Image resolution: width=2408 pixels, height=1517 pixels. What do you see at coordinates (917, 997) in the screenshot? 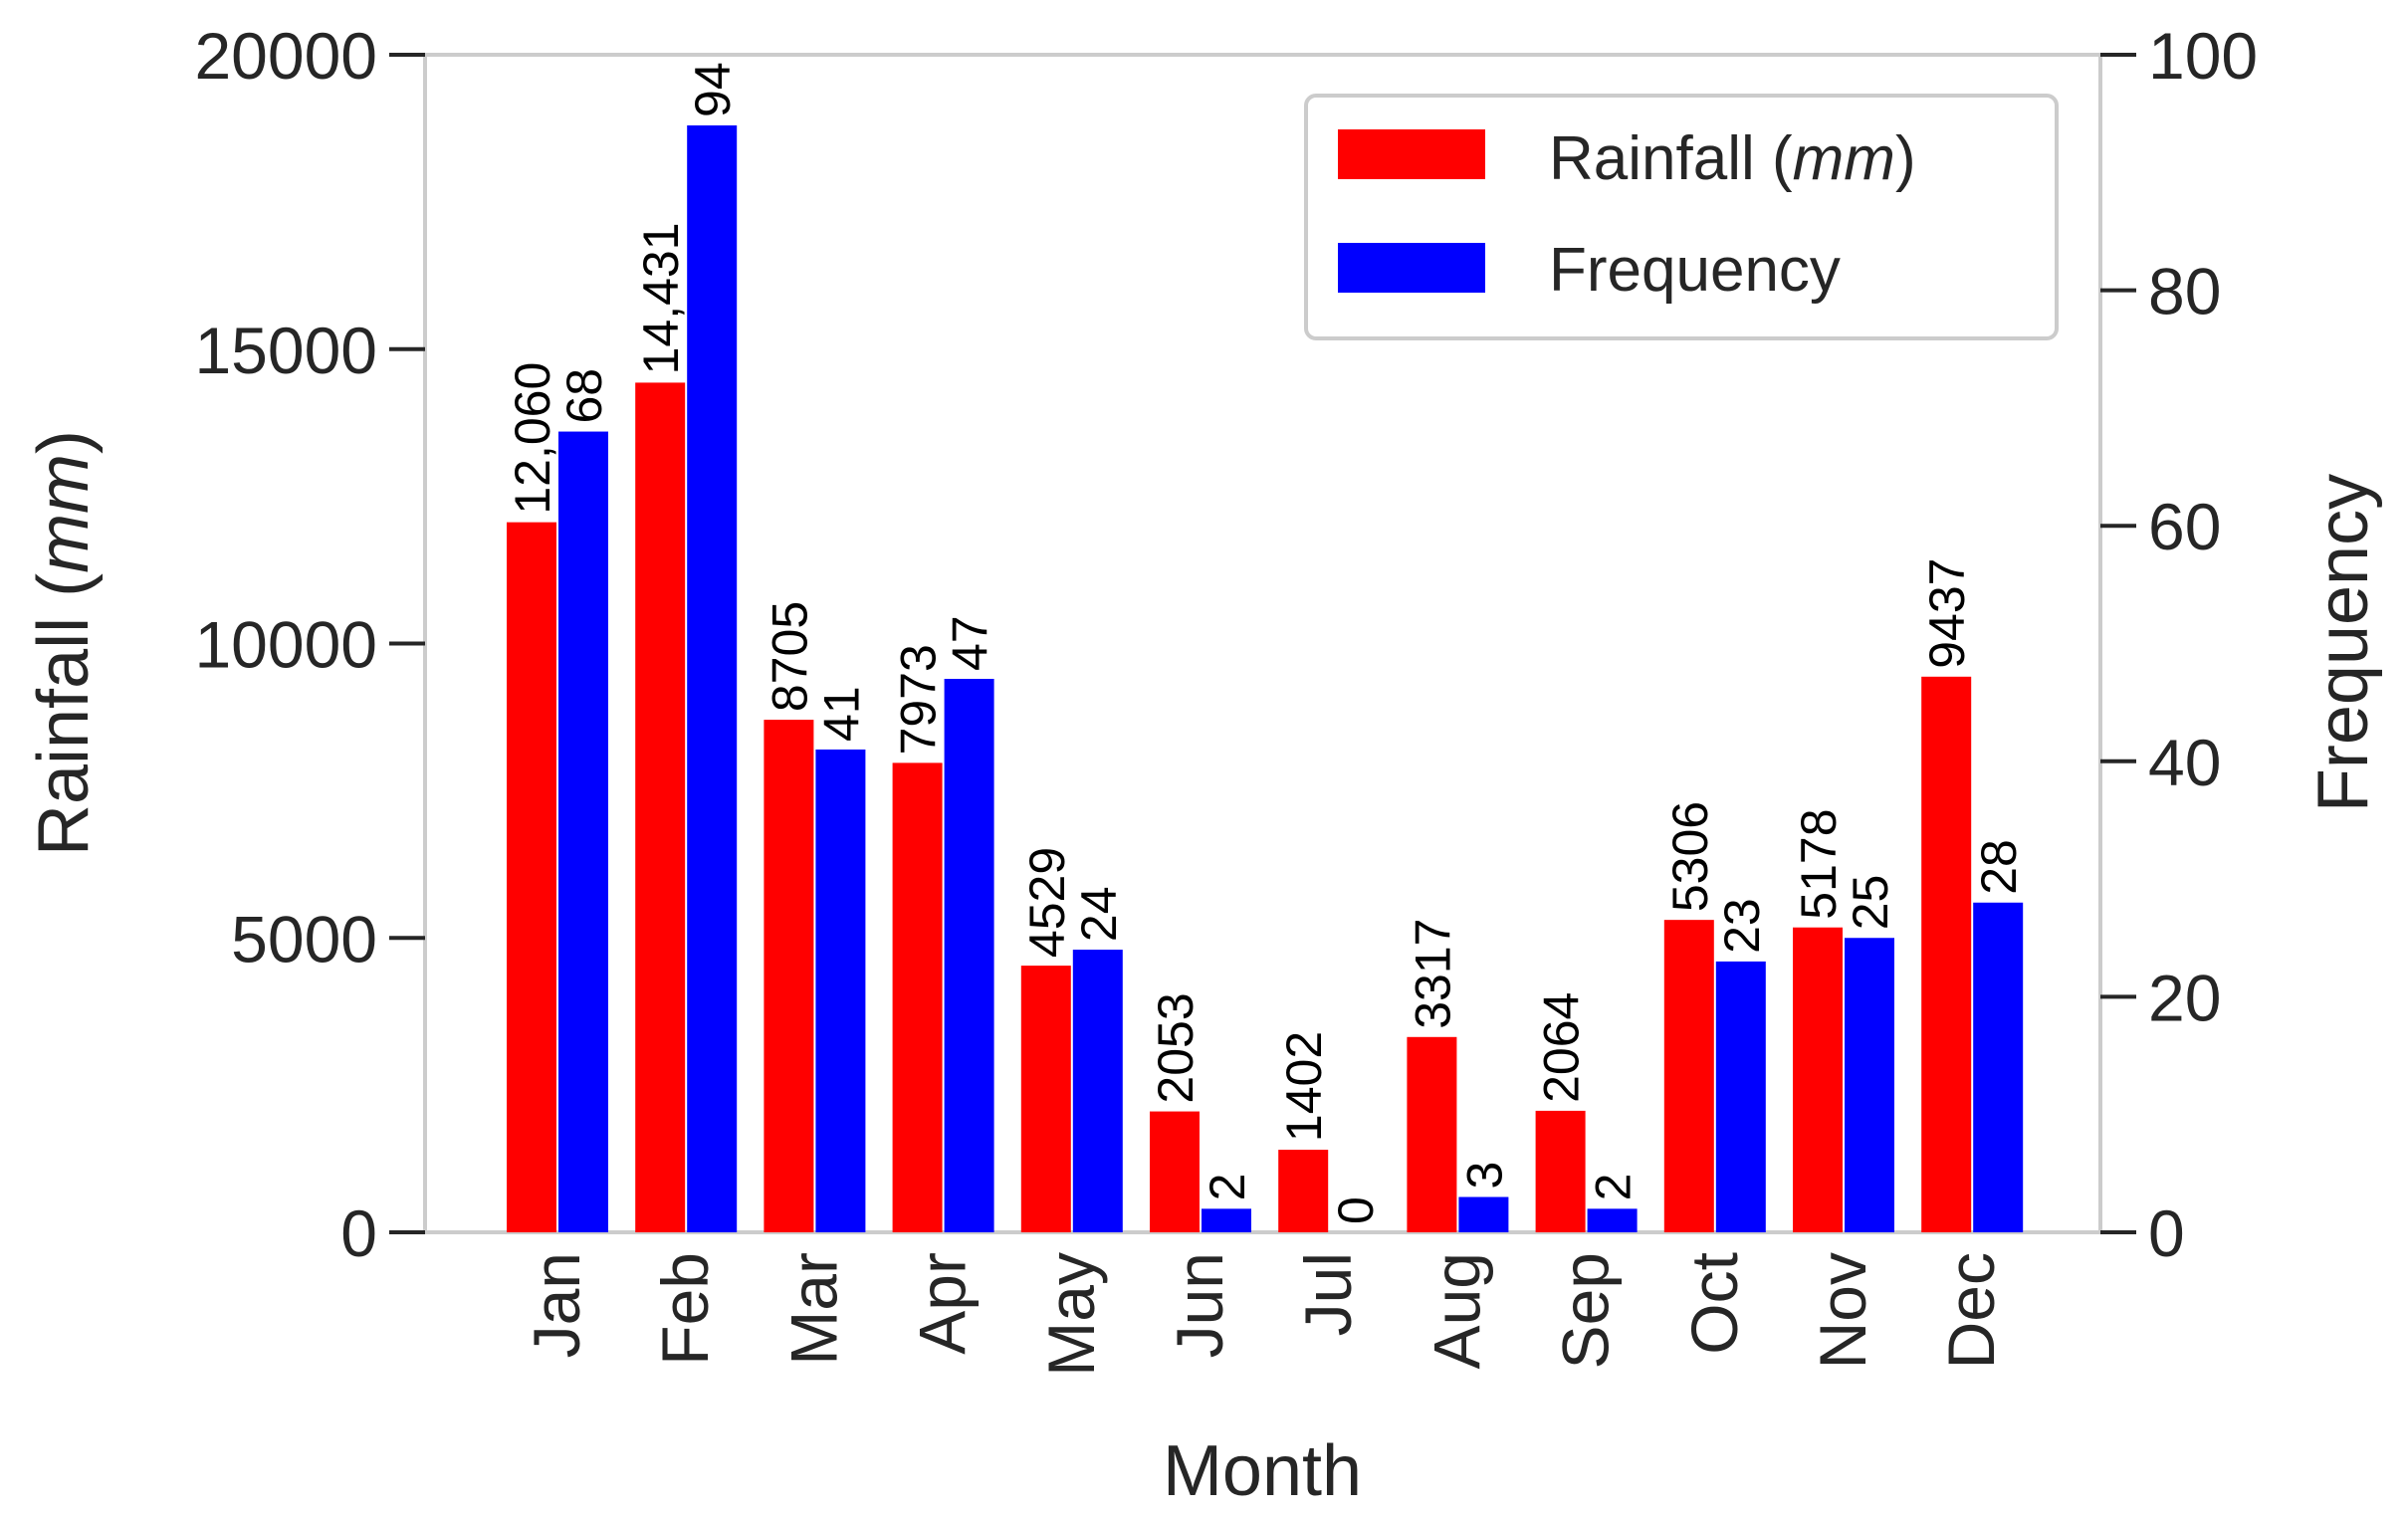
I see `bar-rainfall-apr` at bounding box center [917, 997].